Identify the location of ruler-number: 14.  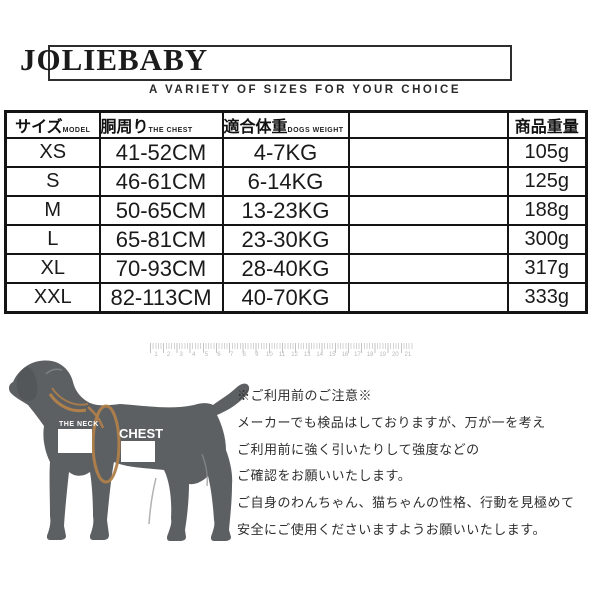
(320, 355).